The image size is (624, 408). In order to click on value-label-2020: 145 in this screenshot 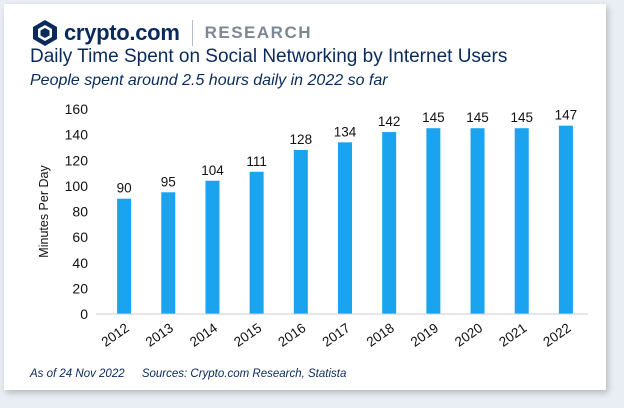, I will do `click(477, 117)`.